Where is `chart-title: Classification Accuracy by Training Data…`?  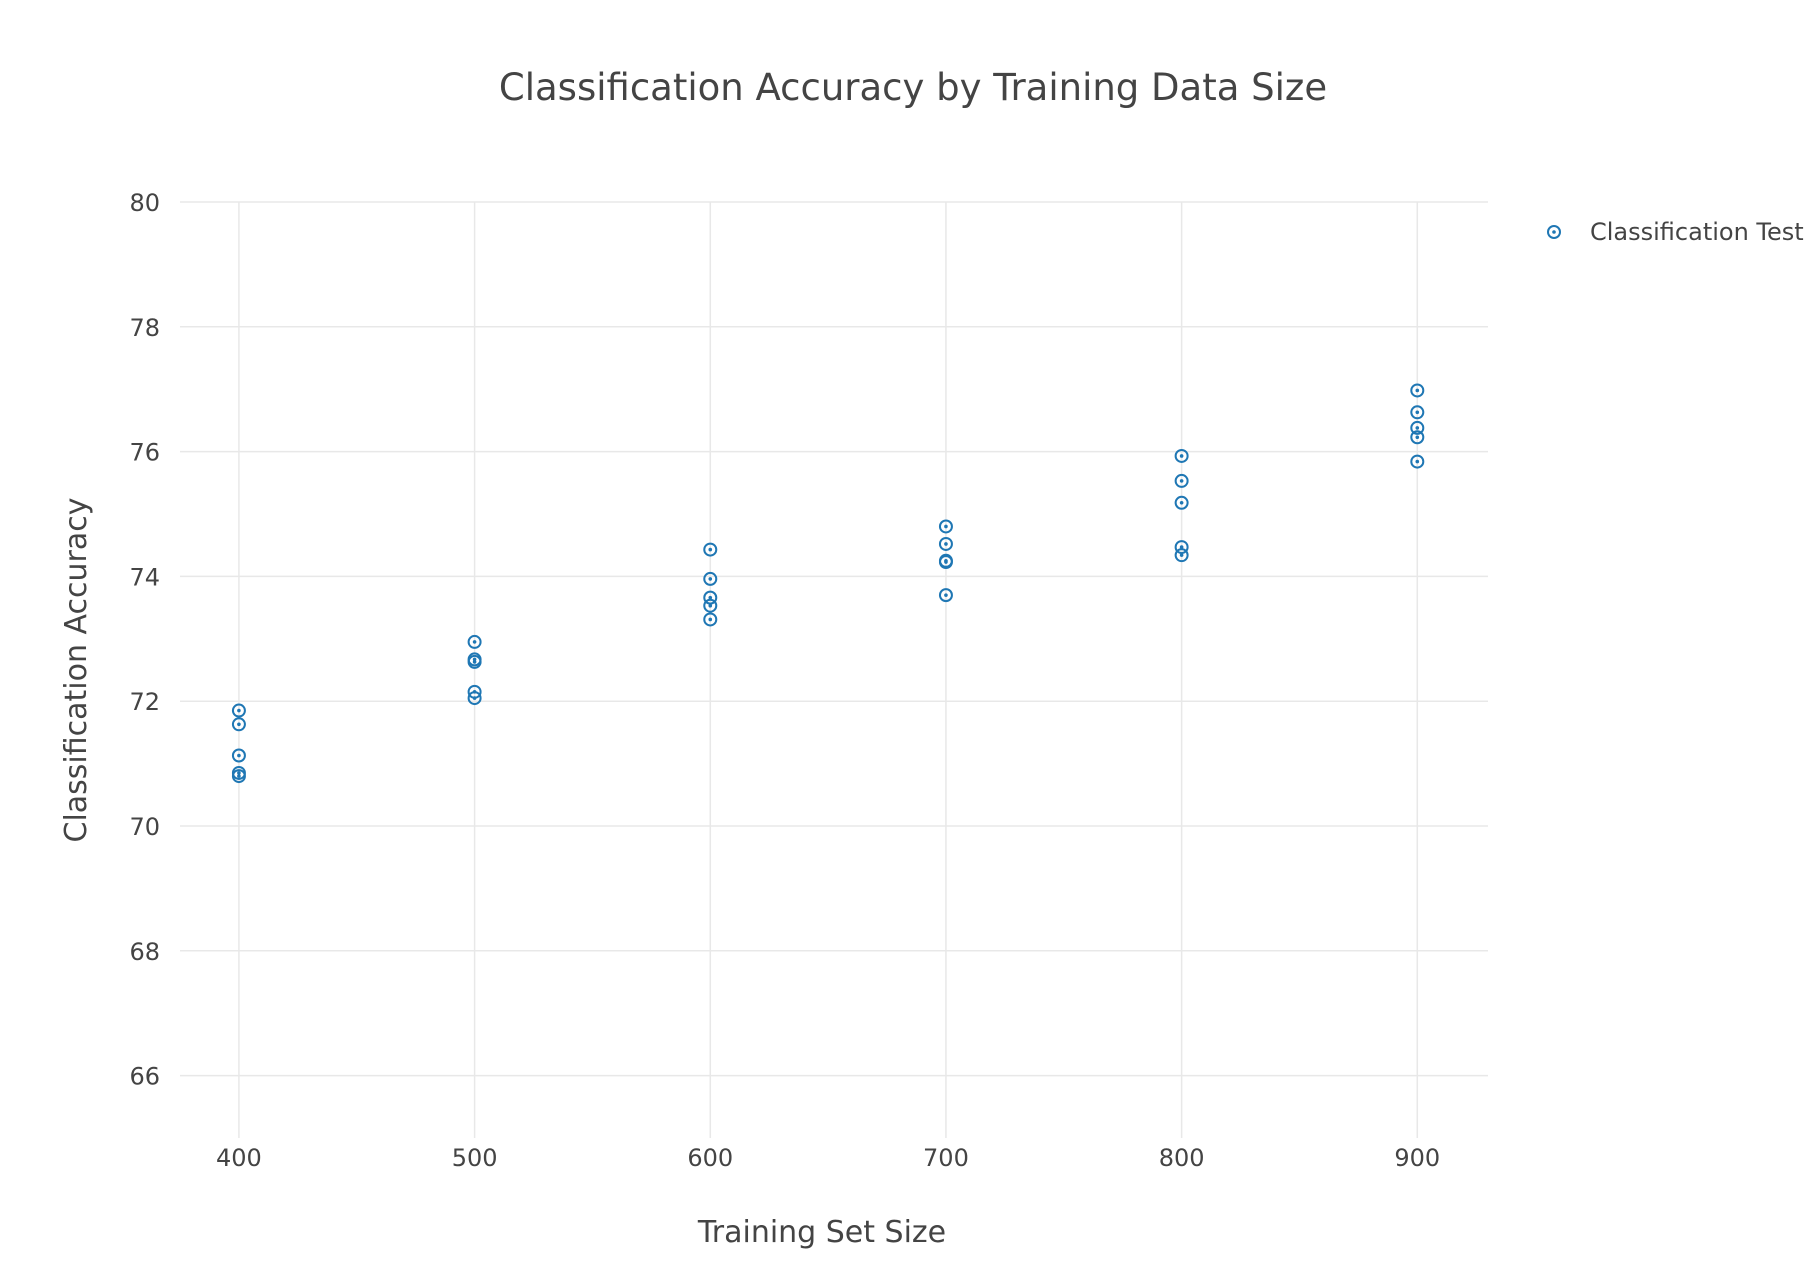 chart-title: Classification Accuracy by Training Data… is located at coordinates (913, 87).